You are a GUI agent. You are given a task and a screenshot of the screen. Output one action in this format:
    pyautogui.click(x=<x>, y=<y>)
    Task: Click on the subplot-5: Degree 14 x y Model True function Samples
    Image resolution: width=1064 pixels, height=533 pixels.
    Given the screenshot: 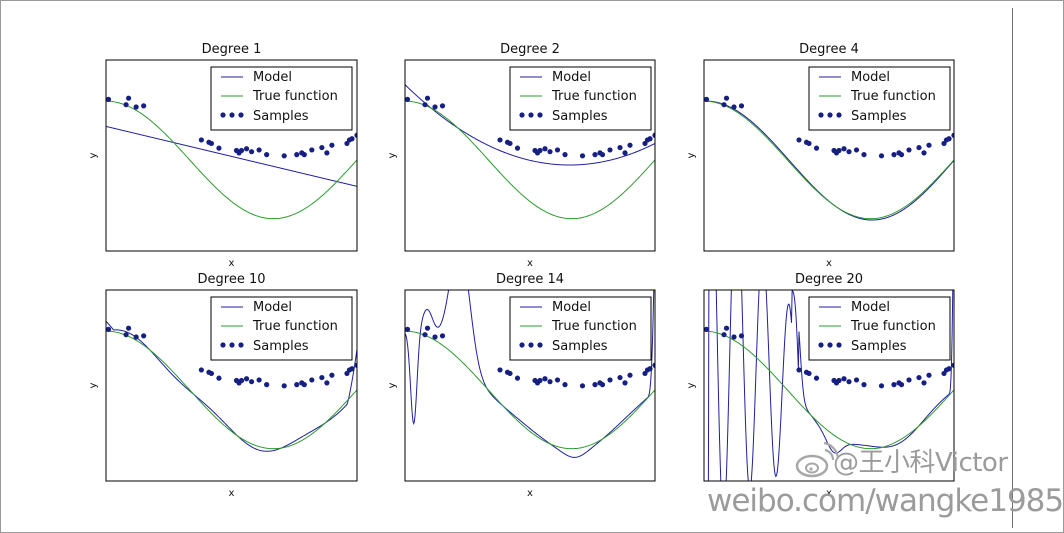 What is the action you would take?
    pyautogui.click(x=521, y=385)
    